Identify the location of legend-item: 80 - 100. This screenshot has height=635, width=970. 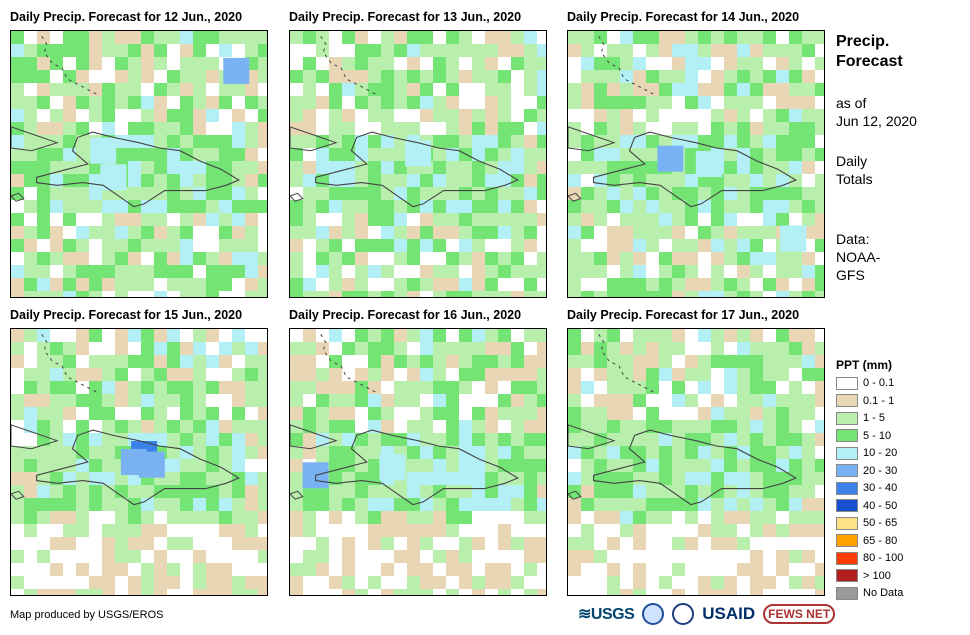
(869, 558).